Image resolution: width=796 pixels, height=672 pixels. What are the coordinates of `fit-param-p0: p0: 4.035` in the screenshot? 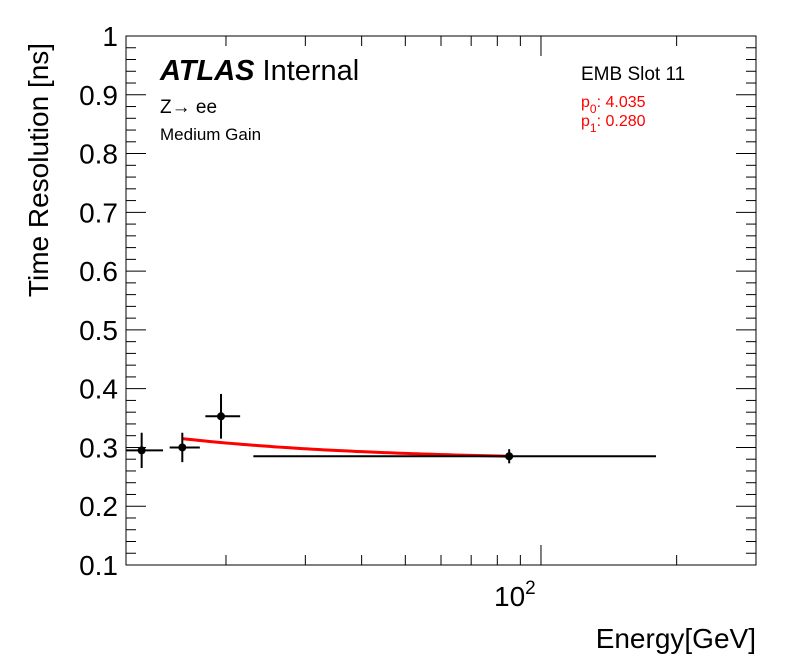 It's located at (613, 105).